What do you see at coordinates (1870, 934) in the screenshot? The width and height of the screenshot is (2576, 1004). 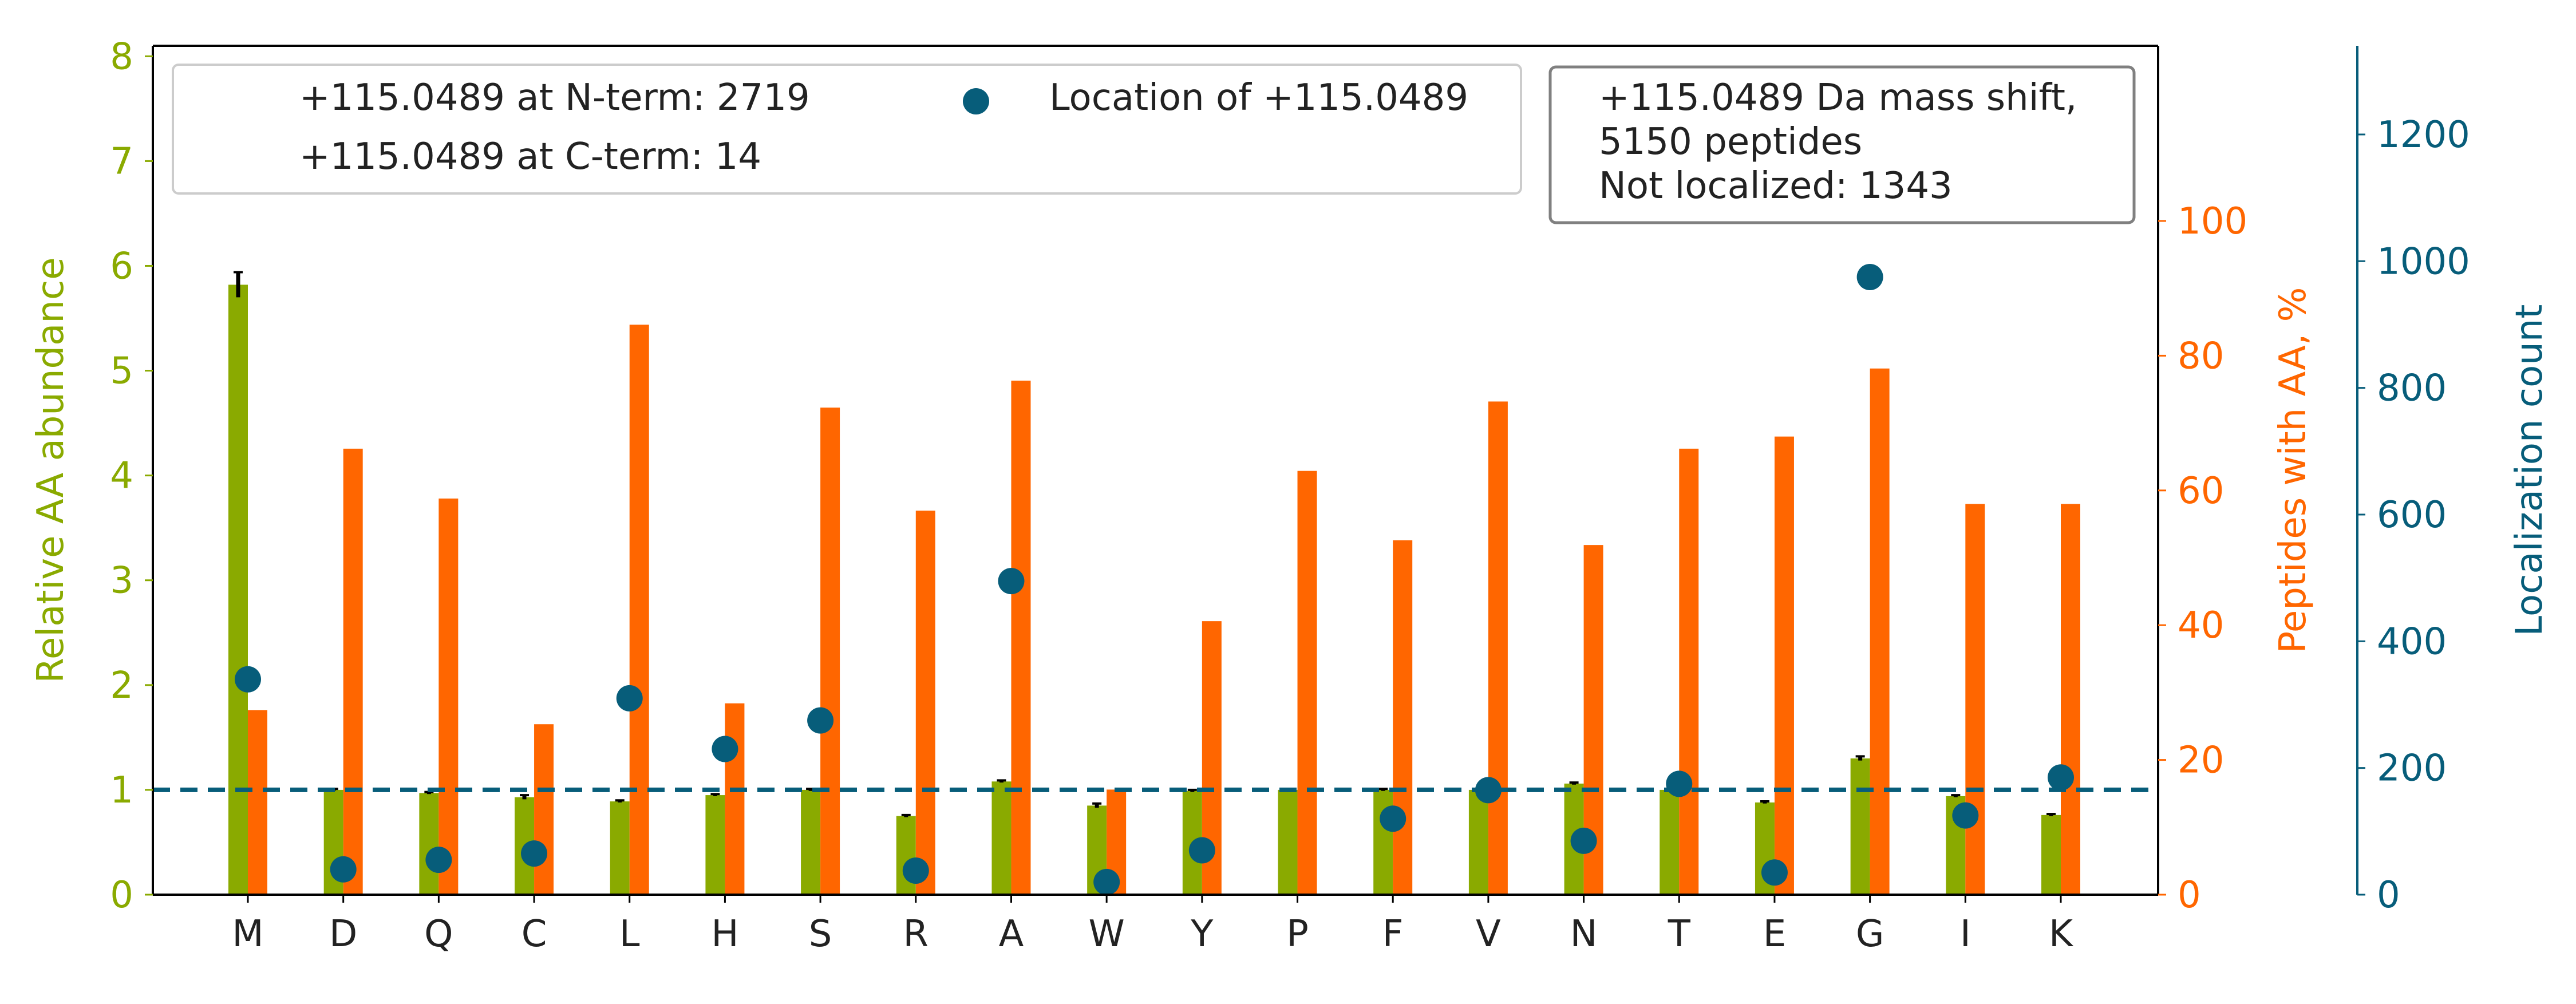 I see `x-tick-label-G: G` at bounding box center [1870, 934].